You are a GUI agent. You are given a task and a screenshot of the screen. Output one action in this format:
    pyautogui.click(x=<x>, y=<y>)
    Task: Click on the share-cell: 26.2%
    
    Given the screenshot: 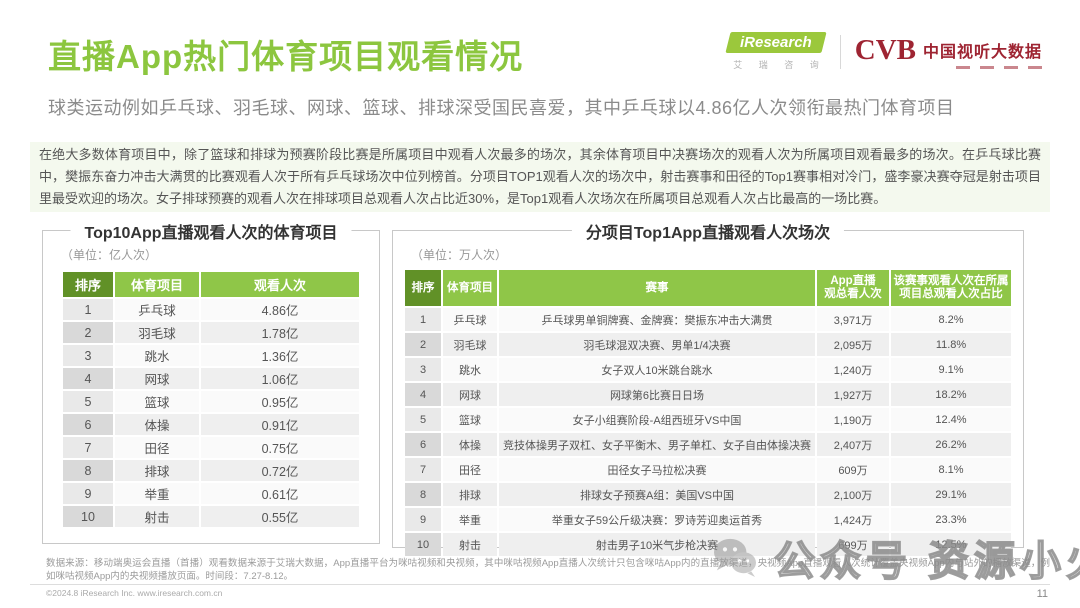 What is the action you would take?
    pyautogui.click(x=951, y=444)
    